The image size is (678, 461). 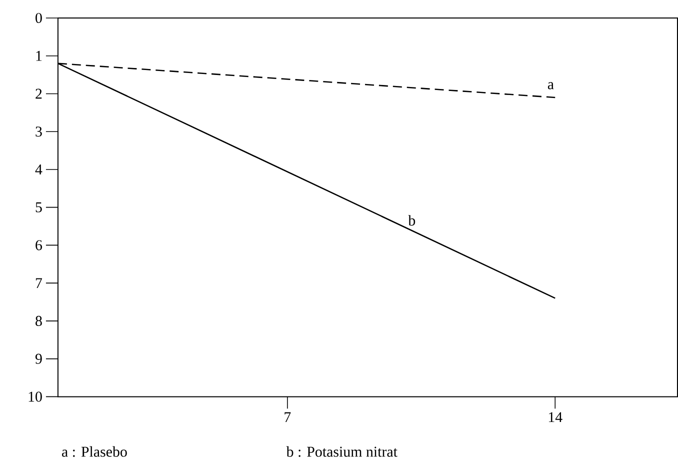 What do you see at coordinates (412, 220) in the screenshot?
I see `series-label: b` at bounding box center [412, 220].